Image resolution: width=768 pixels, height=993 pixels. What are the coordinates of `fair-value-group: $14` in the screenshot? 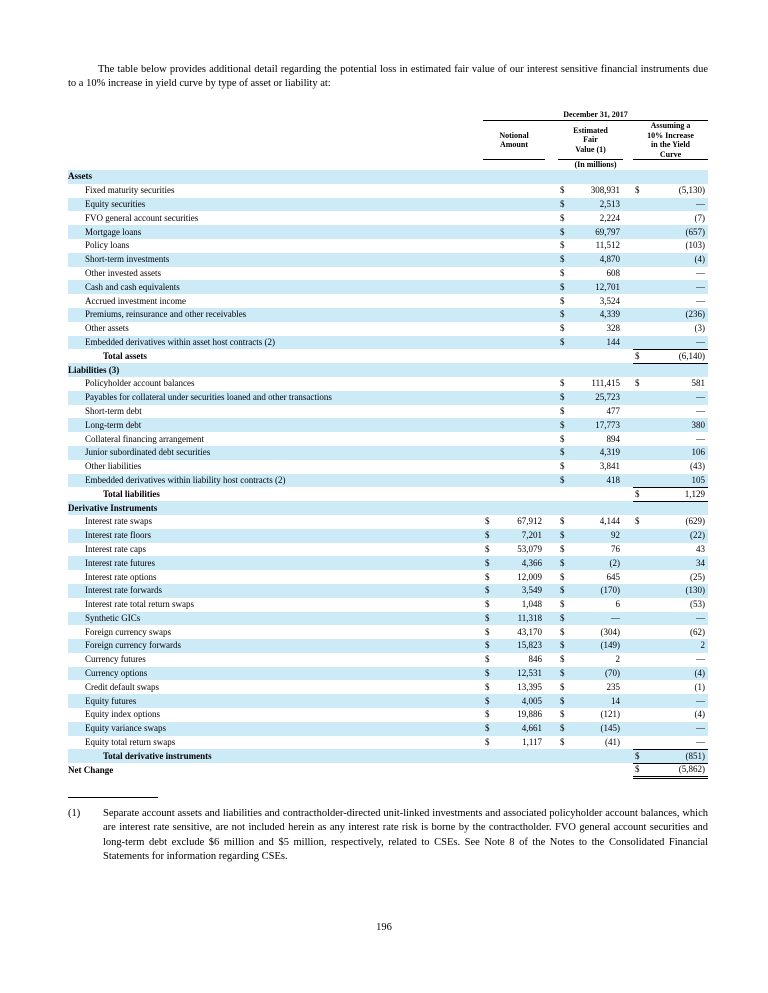 It's located at (590, 701).